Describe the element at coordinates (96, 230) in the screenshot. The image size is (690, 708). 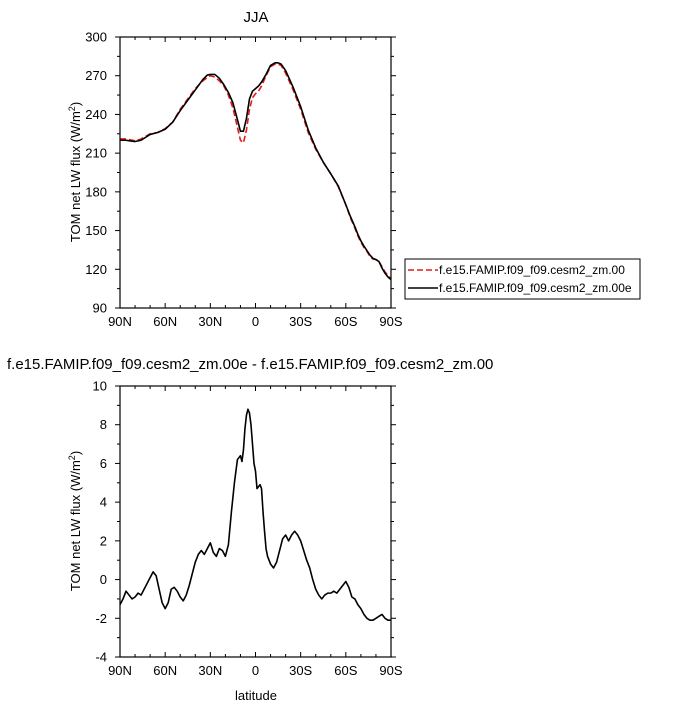
I see `y-tick-label: 150` at that location.